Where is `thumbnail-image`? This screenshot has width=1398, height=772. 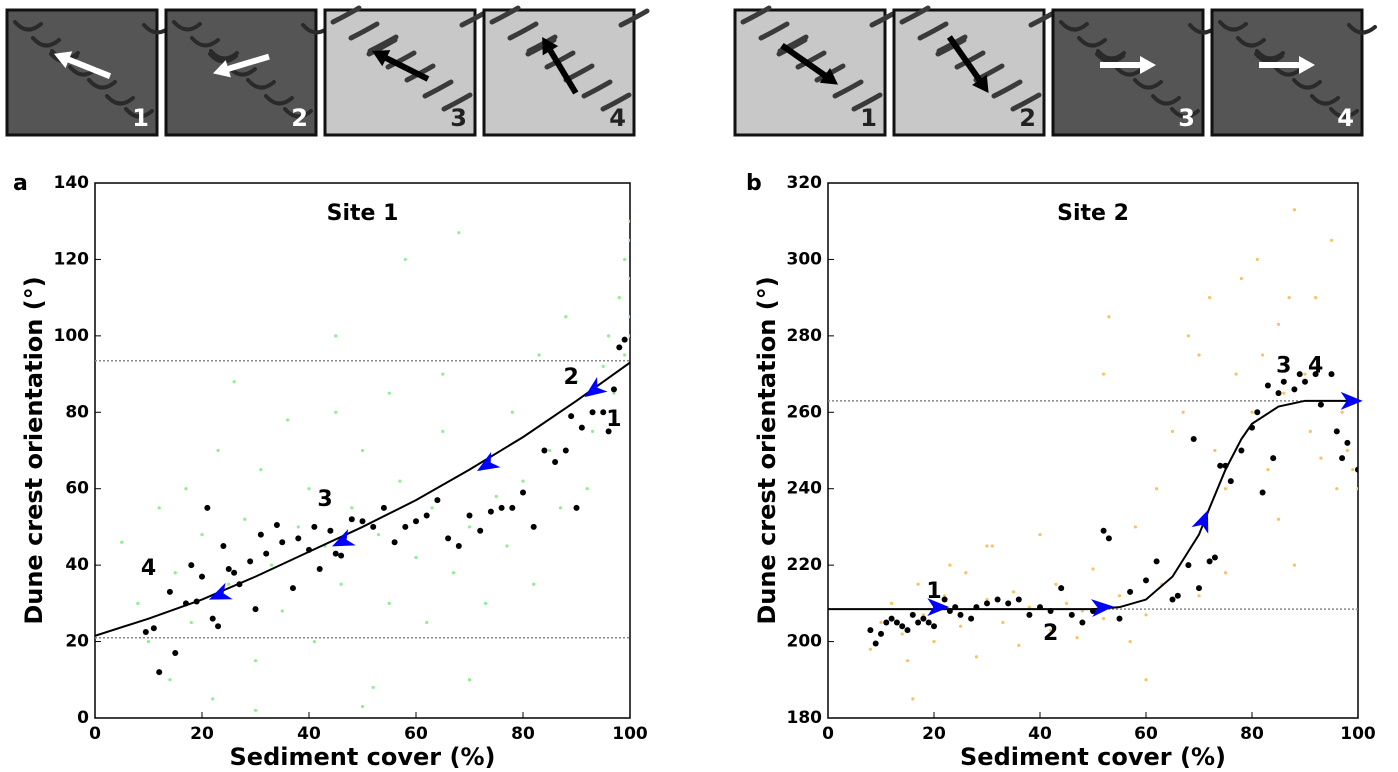
thumbnail-image is located at coordinates (969, 72).